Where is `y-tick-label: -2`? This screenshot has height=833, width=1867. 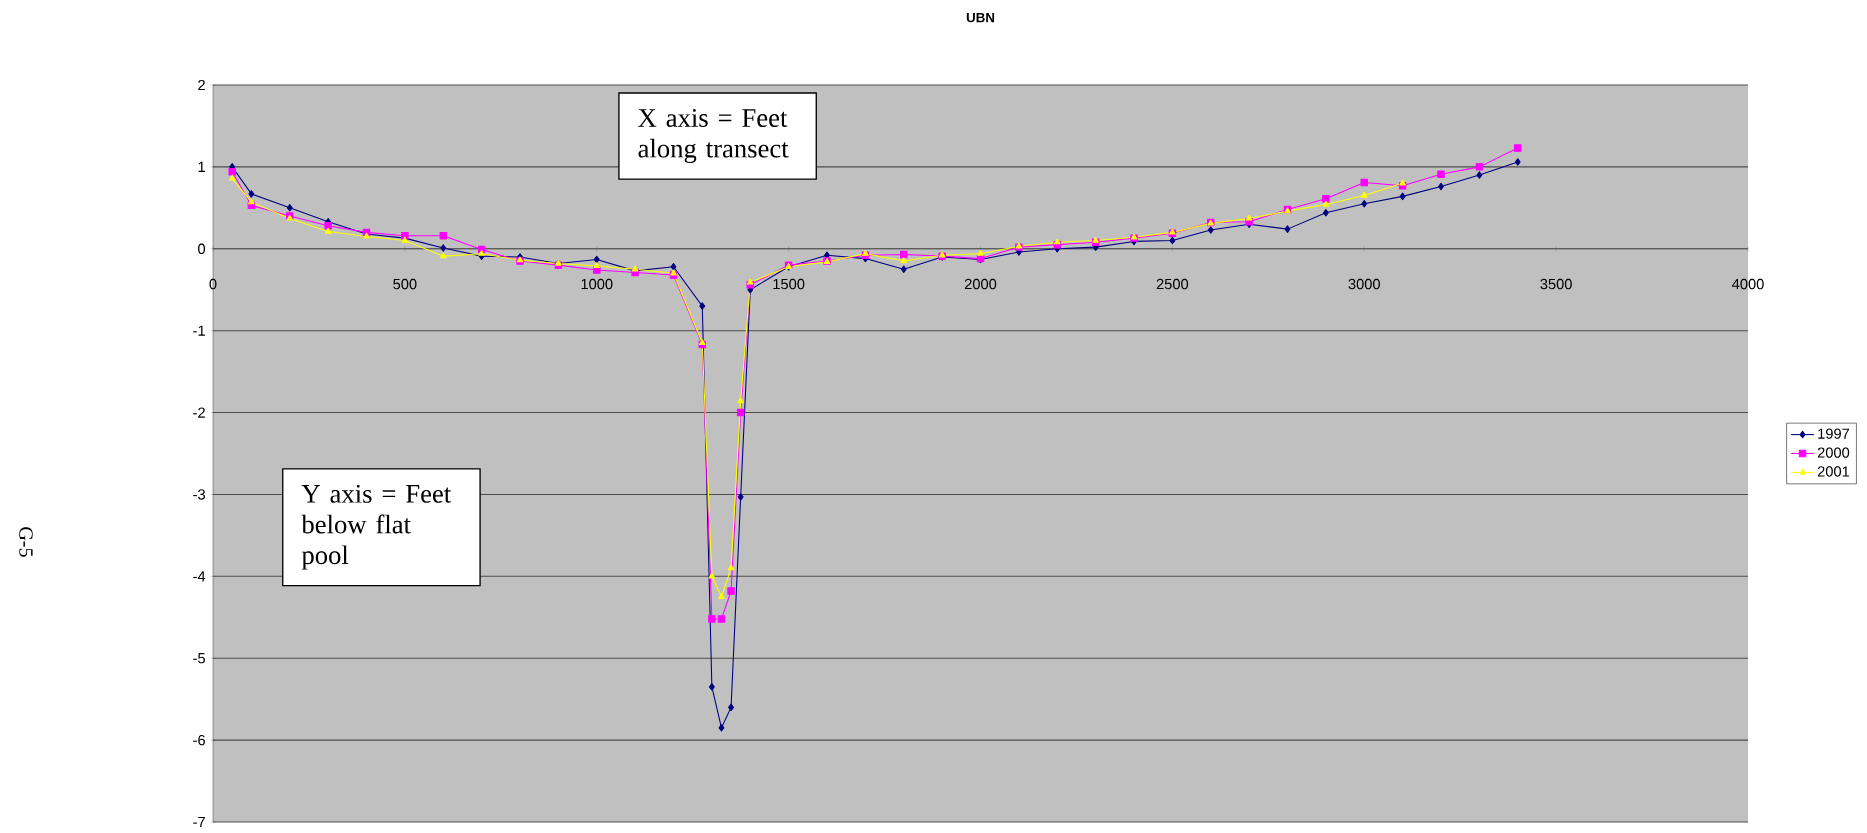
y-tick-label: -2 is located at coordinates (199, 412).